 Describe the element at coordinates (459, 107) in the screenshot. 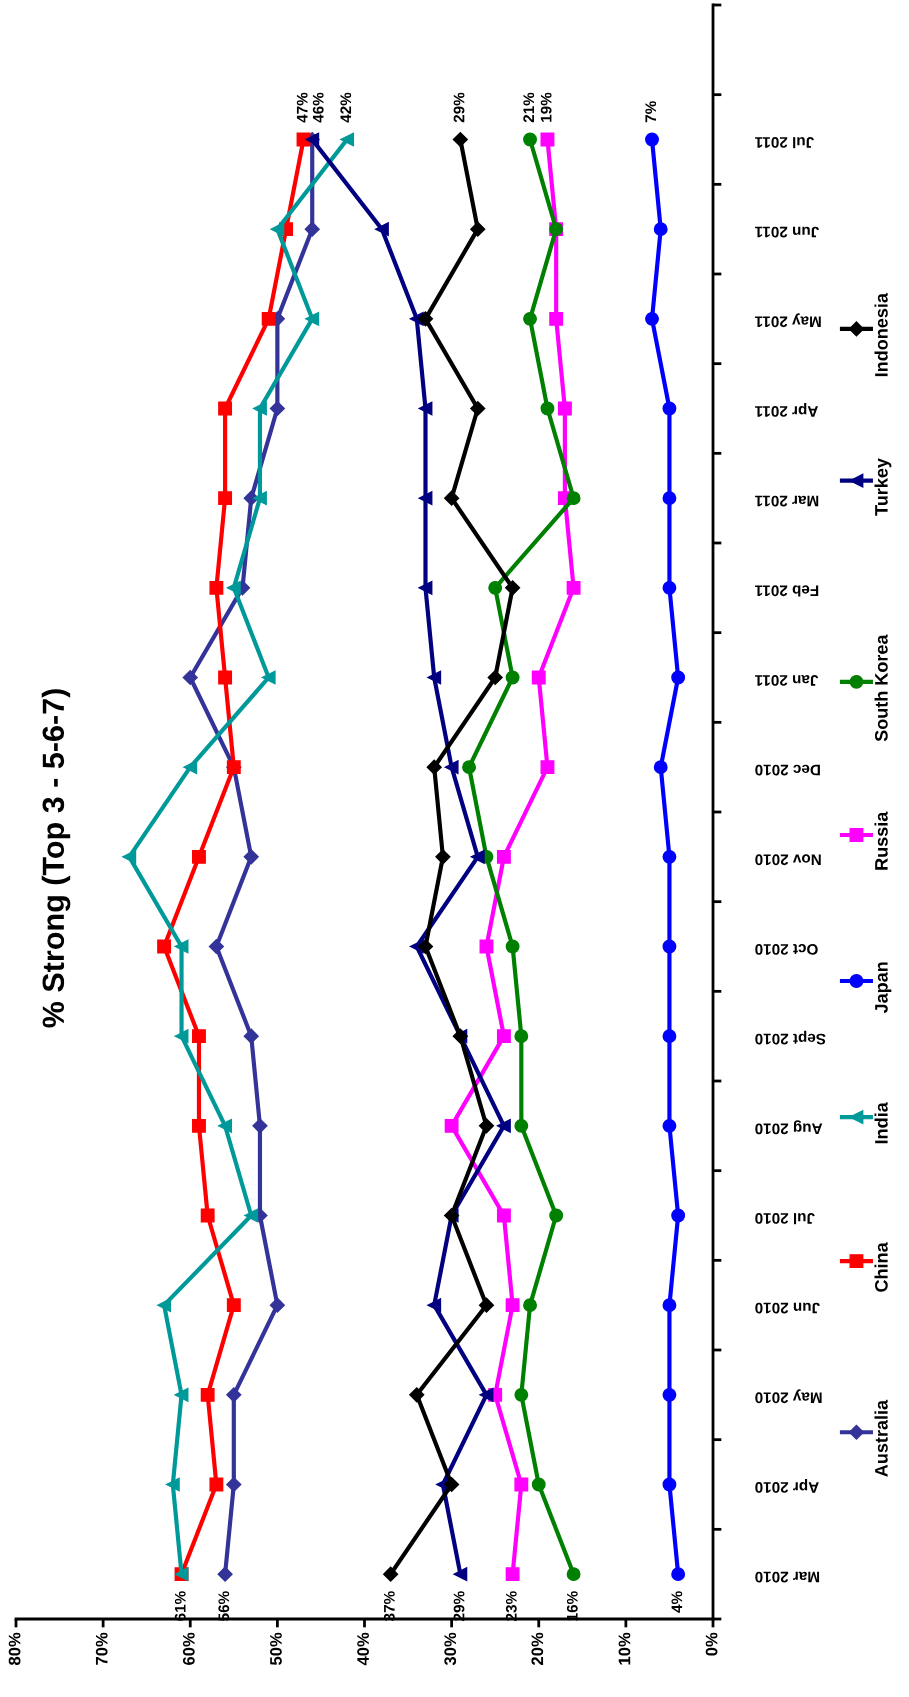

I see `data-label: 29%` at that location.